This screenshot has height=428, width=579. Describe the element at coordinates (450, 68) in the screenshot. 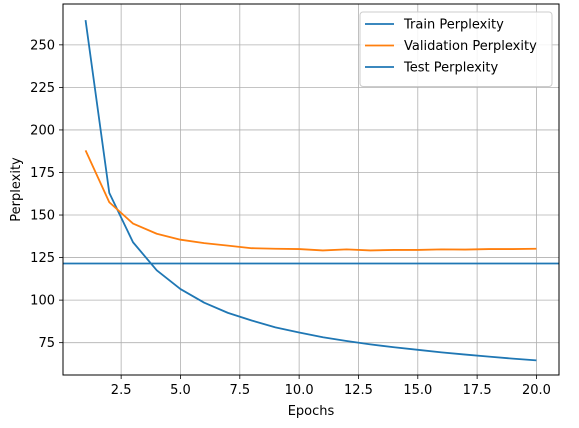

I see `legend-label-test-perplexity: Test Perplexity` at that location.